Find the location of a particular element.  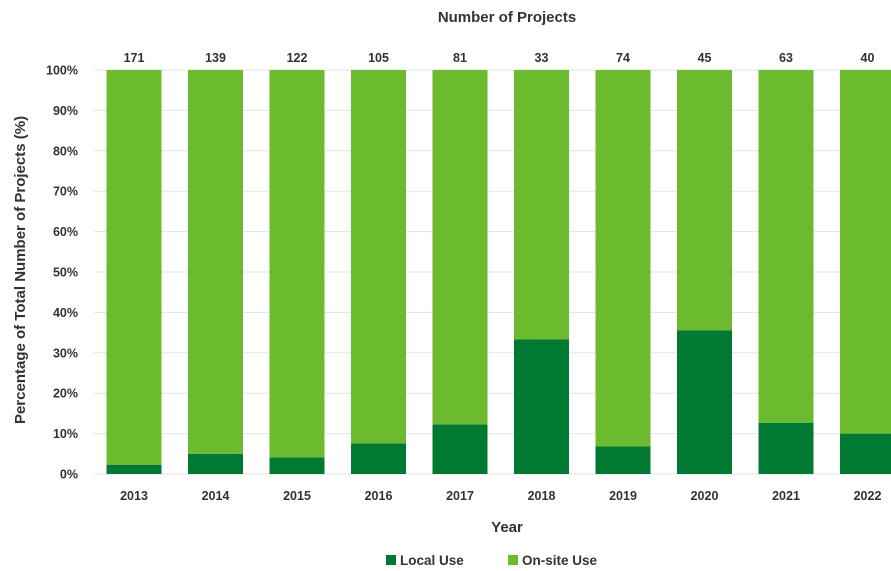

bar-on-site-use-2021 is located at coordinates (786, 246).